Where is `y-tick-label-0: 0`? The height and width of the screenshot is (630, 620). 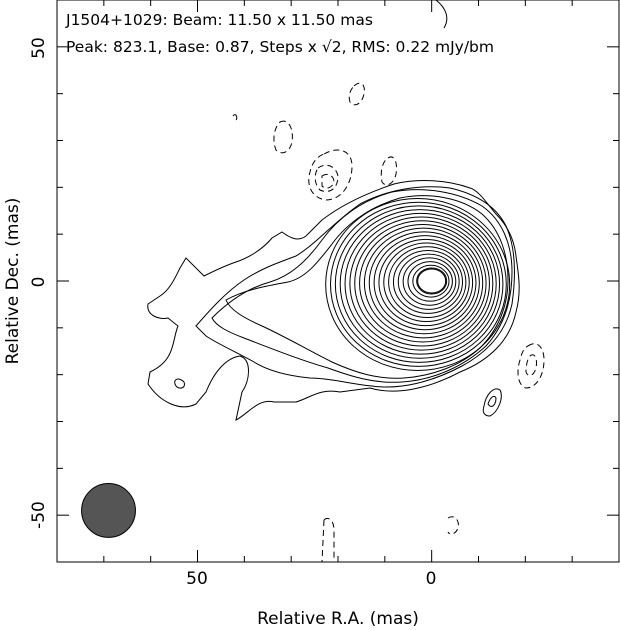 y-tick-label-0: 0 is located at coordinates (39, 282).